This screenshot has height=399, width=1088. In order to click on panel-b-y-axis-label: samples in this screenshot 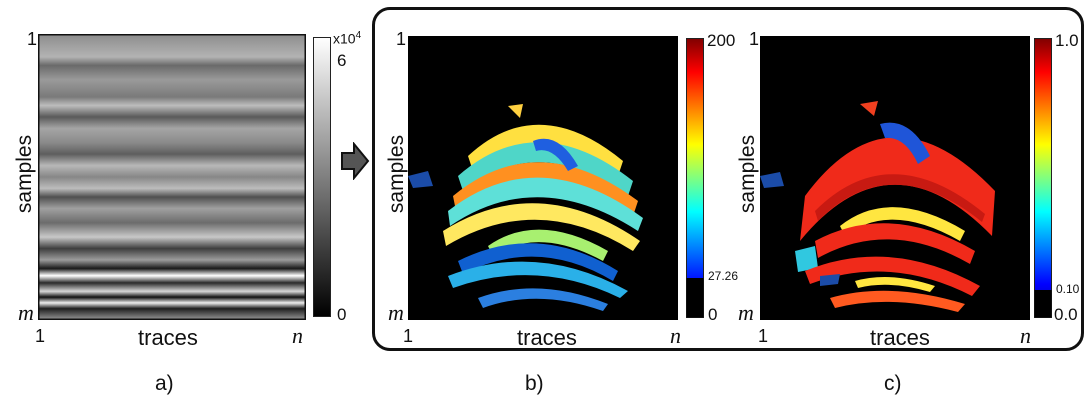, I will do `click(396, 174)`.